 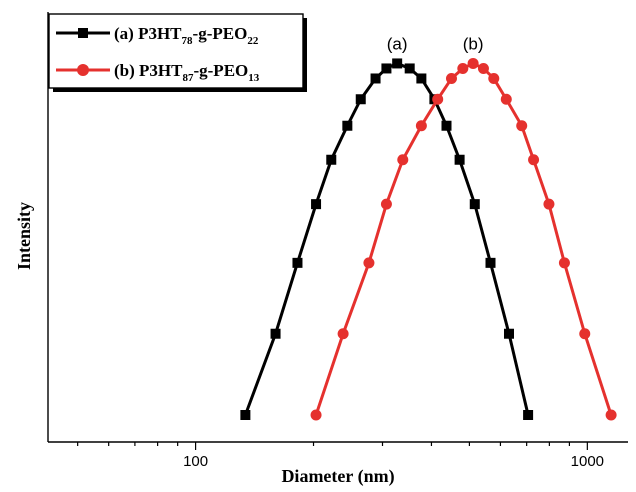 I want to click on y-axis-title: Intensity, so click(x=24, y=236).